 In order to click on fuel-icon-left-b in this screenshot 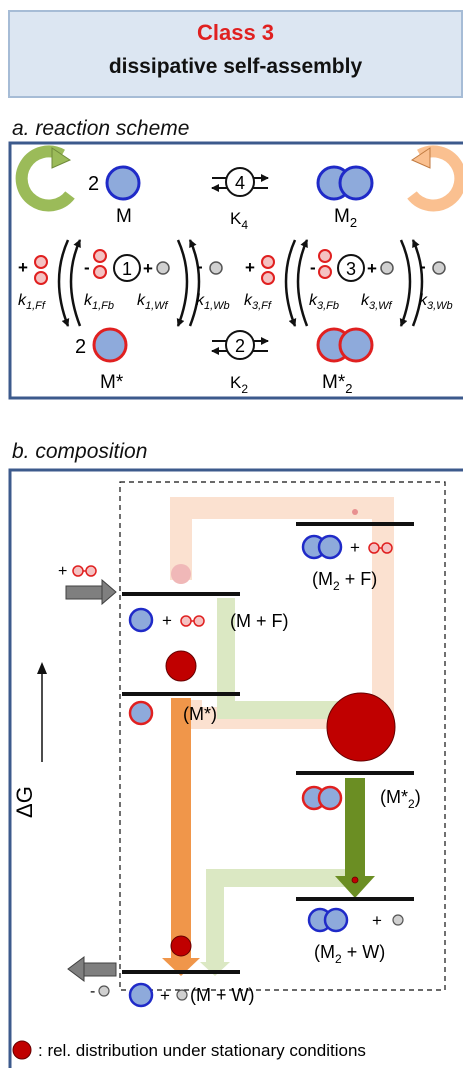, I will do `click(100, 264)`.